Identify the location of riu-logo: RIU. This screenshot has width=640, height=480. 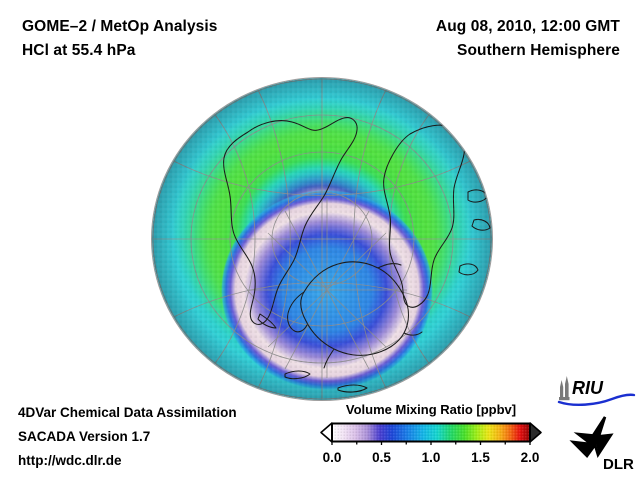
(596, 391).